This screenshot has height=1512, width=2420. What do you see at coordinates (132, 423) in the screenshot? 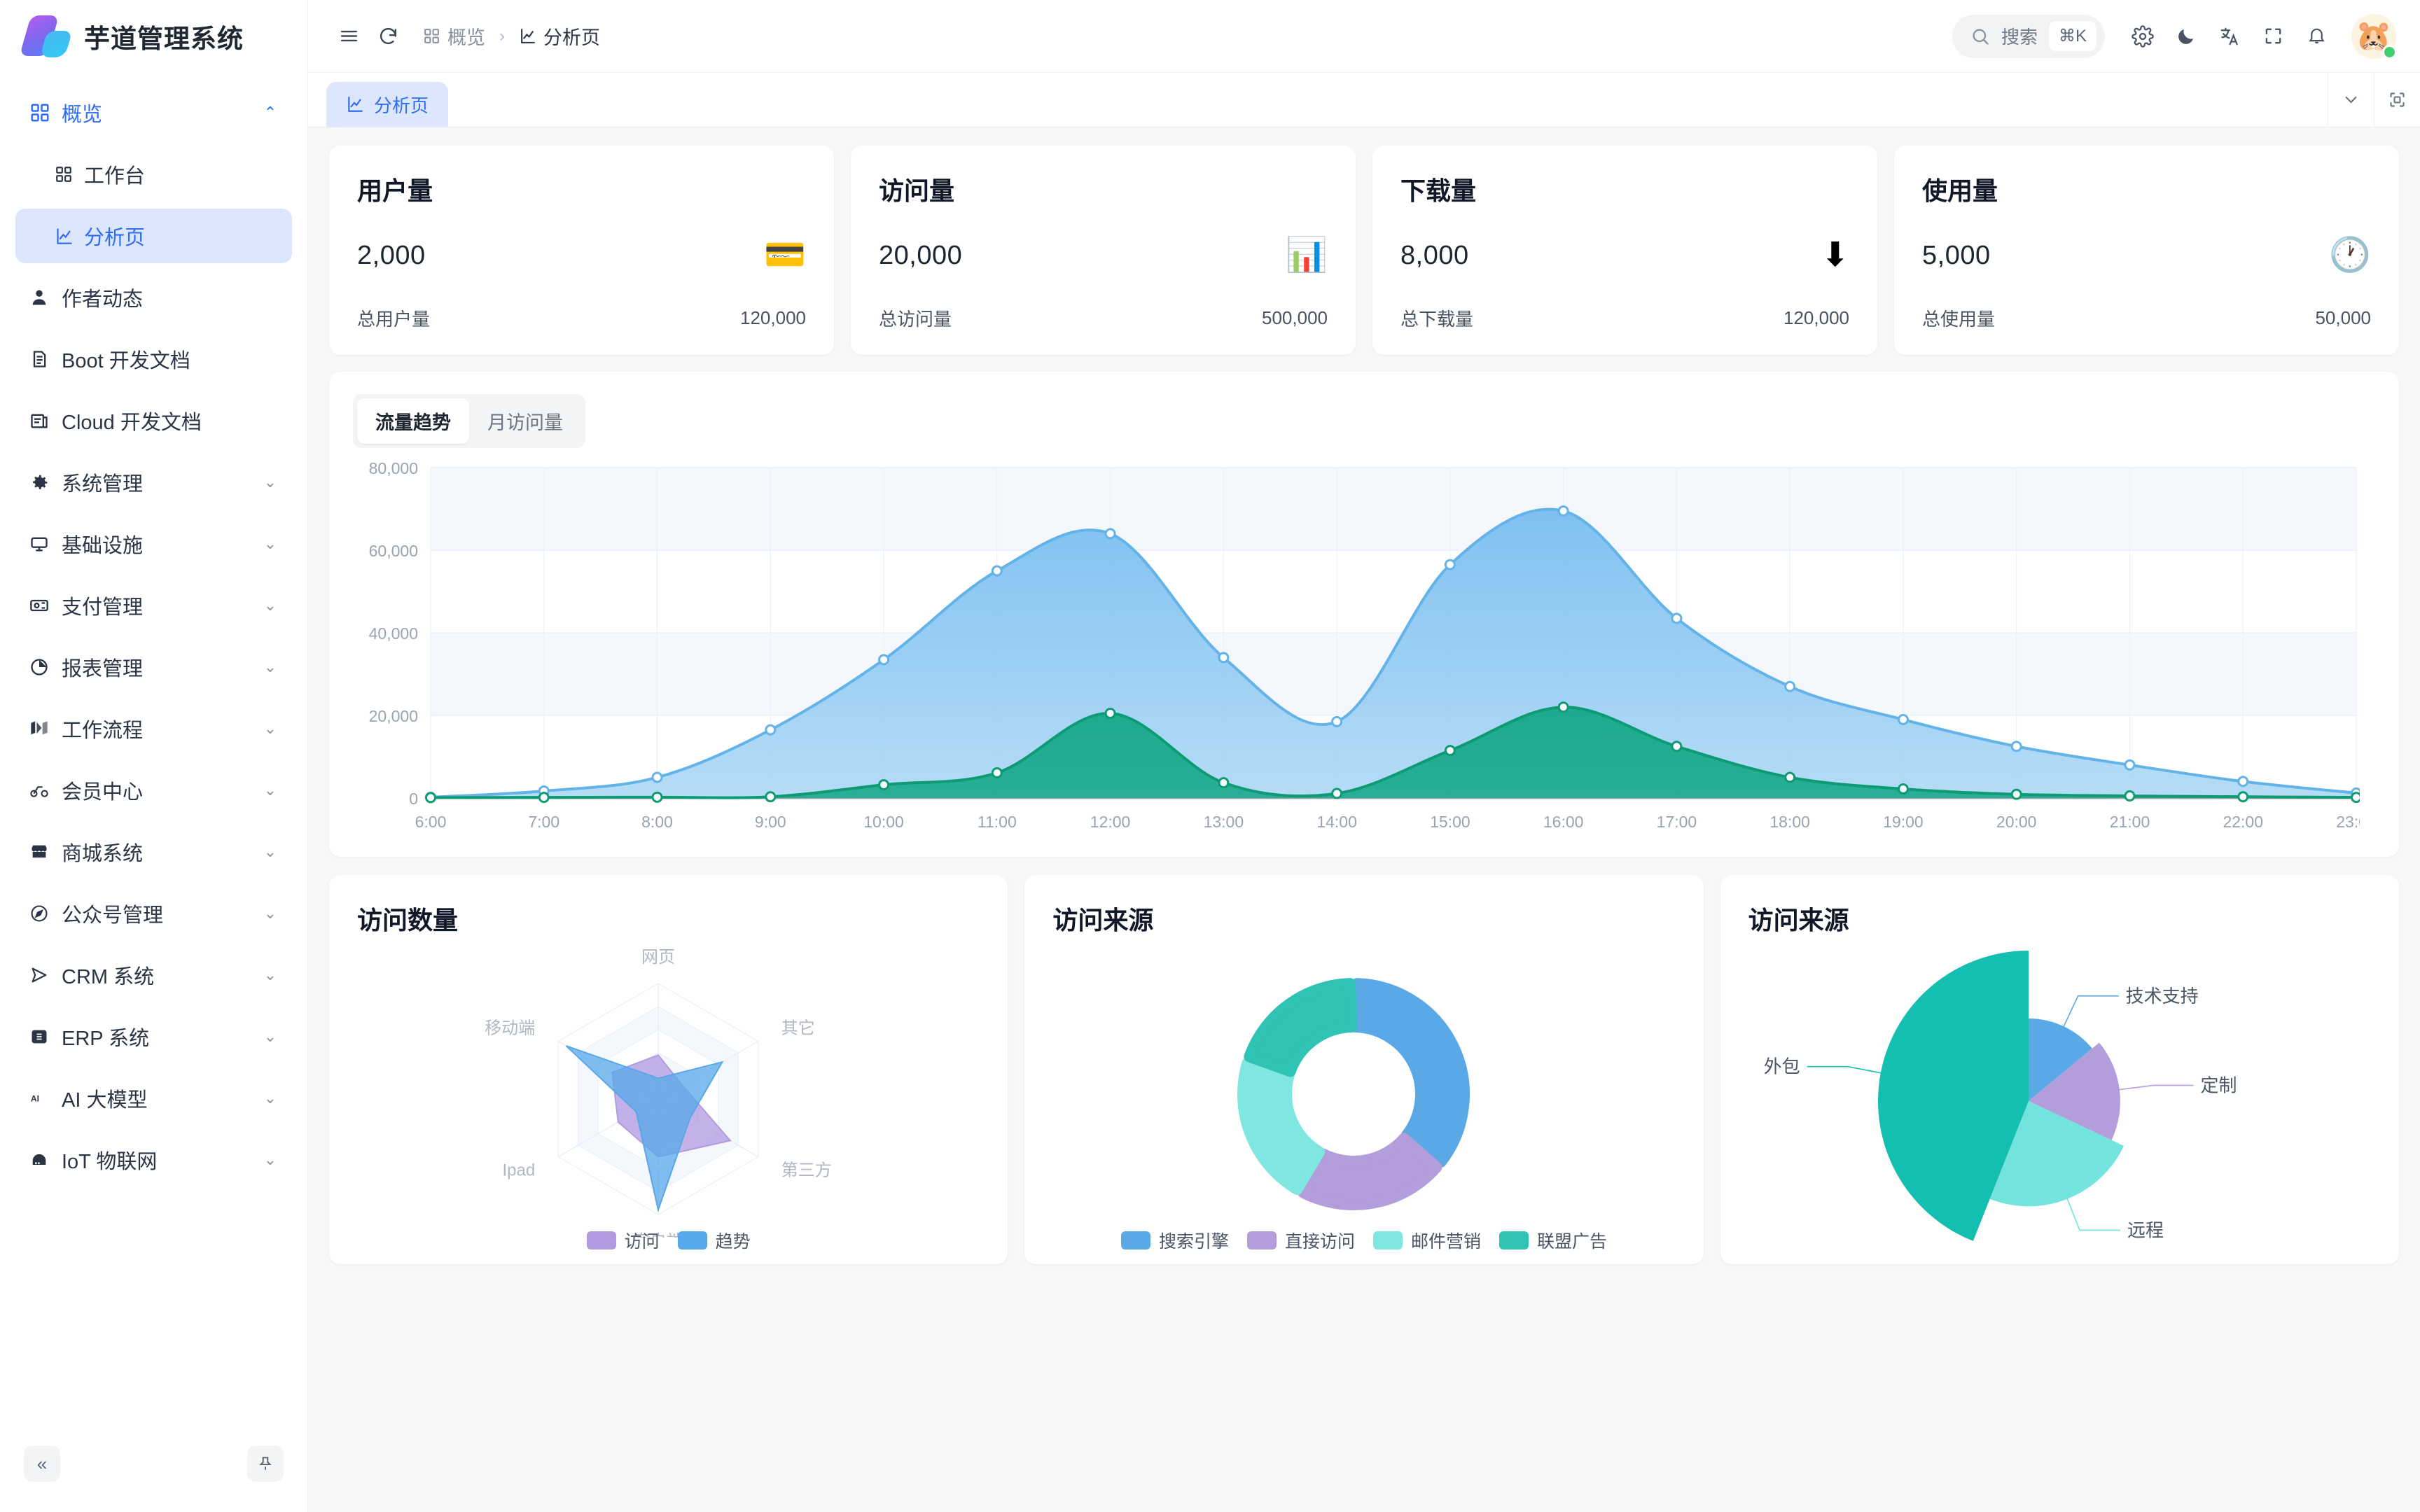
I see `sidebar-item-label: Cloud 开发文档` at bounding box center [132, 423].